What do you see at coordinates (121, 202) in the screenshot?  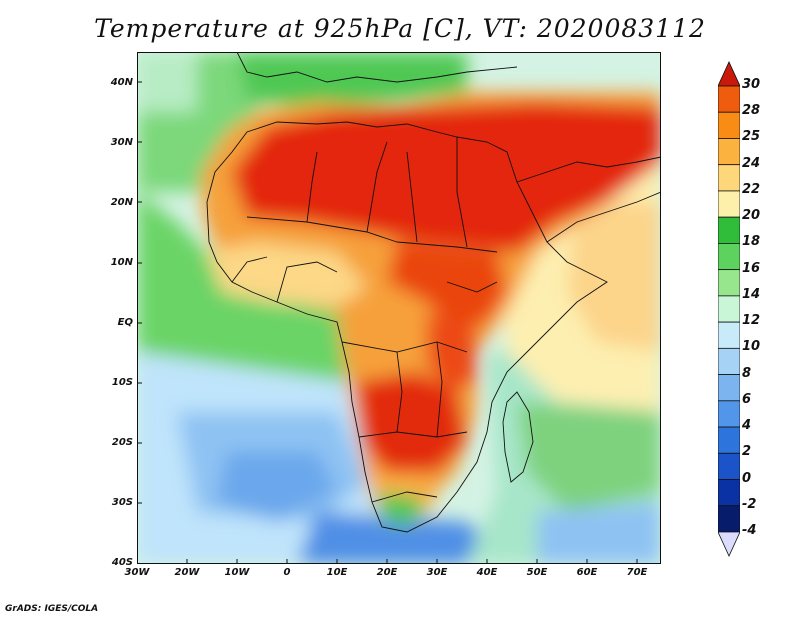 I see `lat-label-20n: 20N` at bounding box center [121, 202].